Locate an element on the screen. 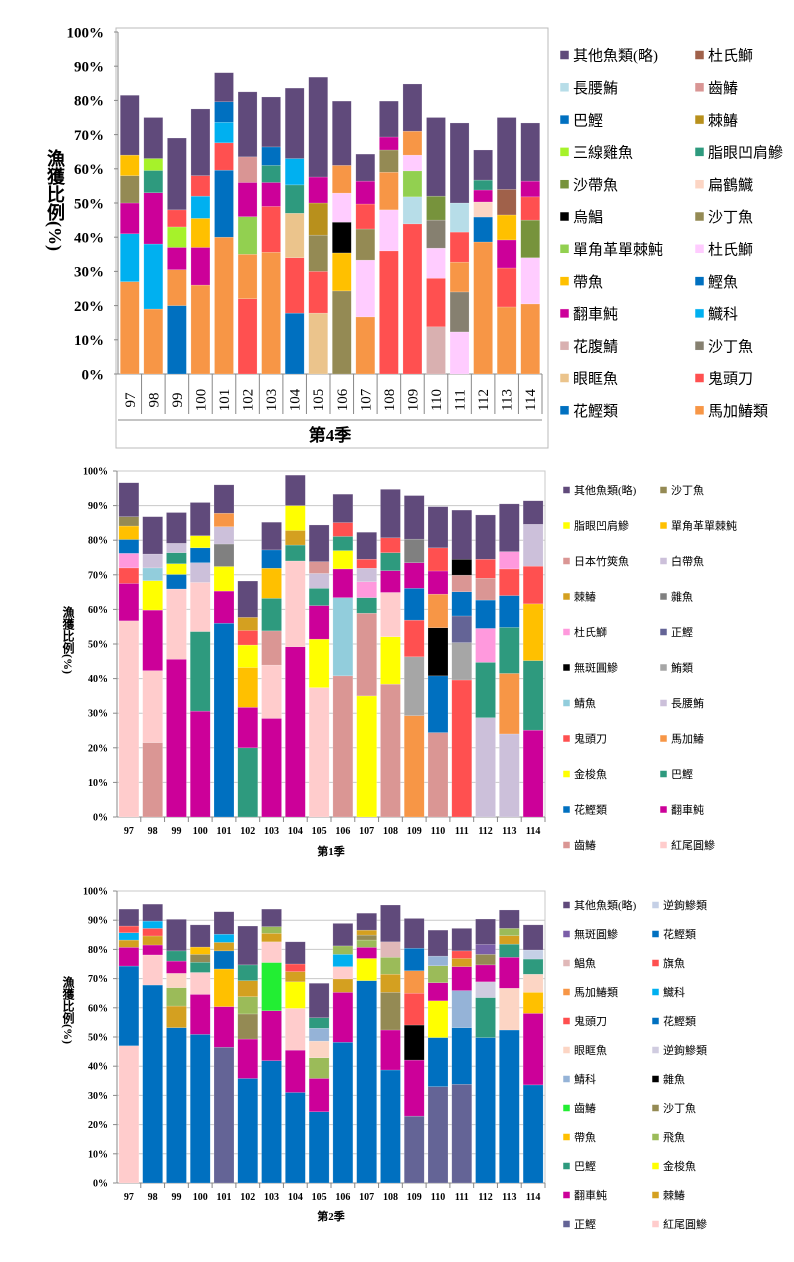 The width and height of the screenshot is (794, 1262). legend-item: 脂眼凹肩鰺 is located at coordinates (738, 153).